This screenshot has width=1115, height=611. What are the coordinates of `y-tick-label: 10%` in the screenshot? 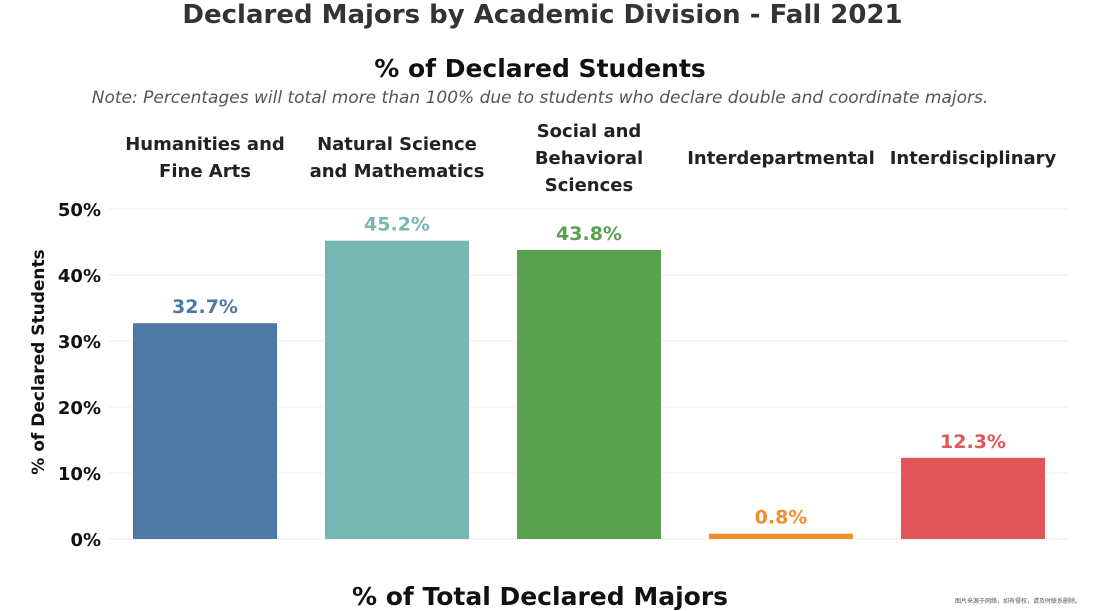 It's located at (79, 474).